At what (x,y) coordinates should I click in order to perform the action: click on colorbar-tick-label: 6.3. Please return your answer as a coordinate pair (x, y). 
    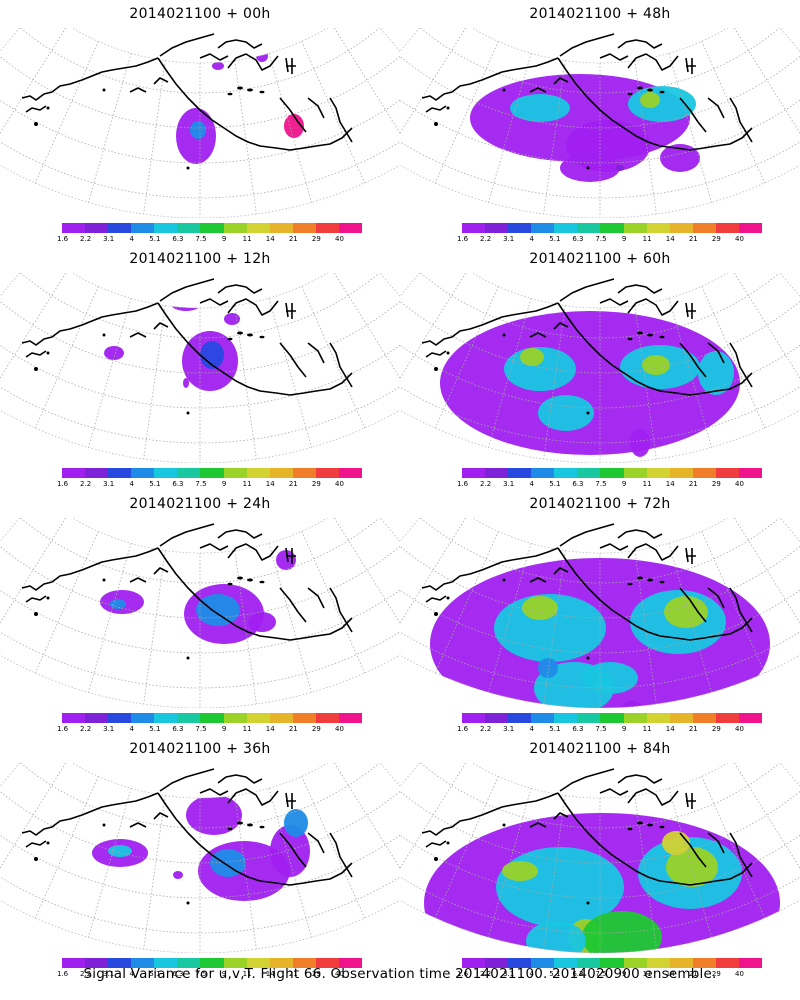
    Looking at the image, I should click on (578, 484).